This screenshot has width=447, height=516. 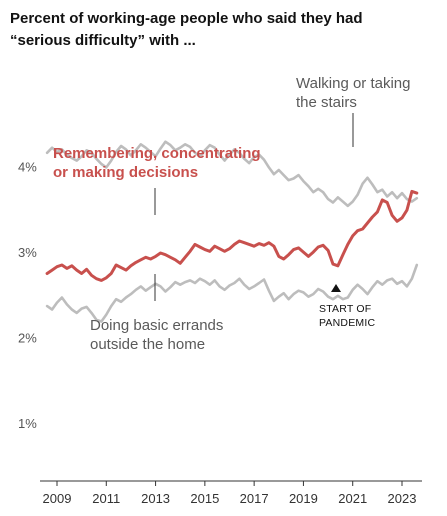 I want to click on pandemic-label-line-1: START OF, so click(x=345, y=309).